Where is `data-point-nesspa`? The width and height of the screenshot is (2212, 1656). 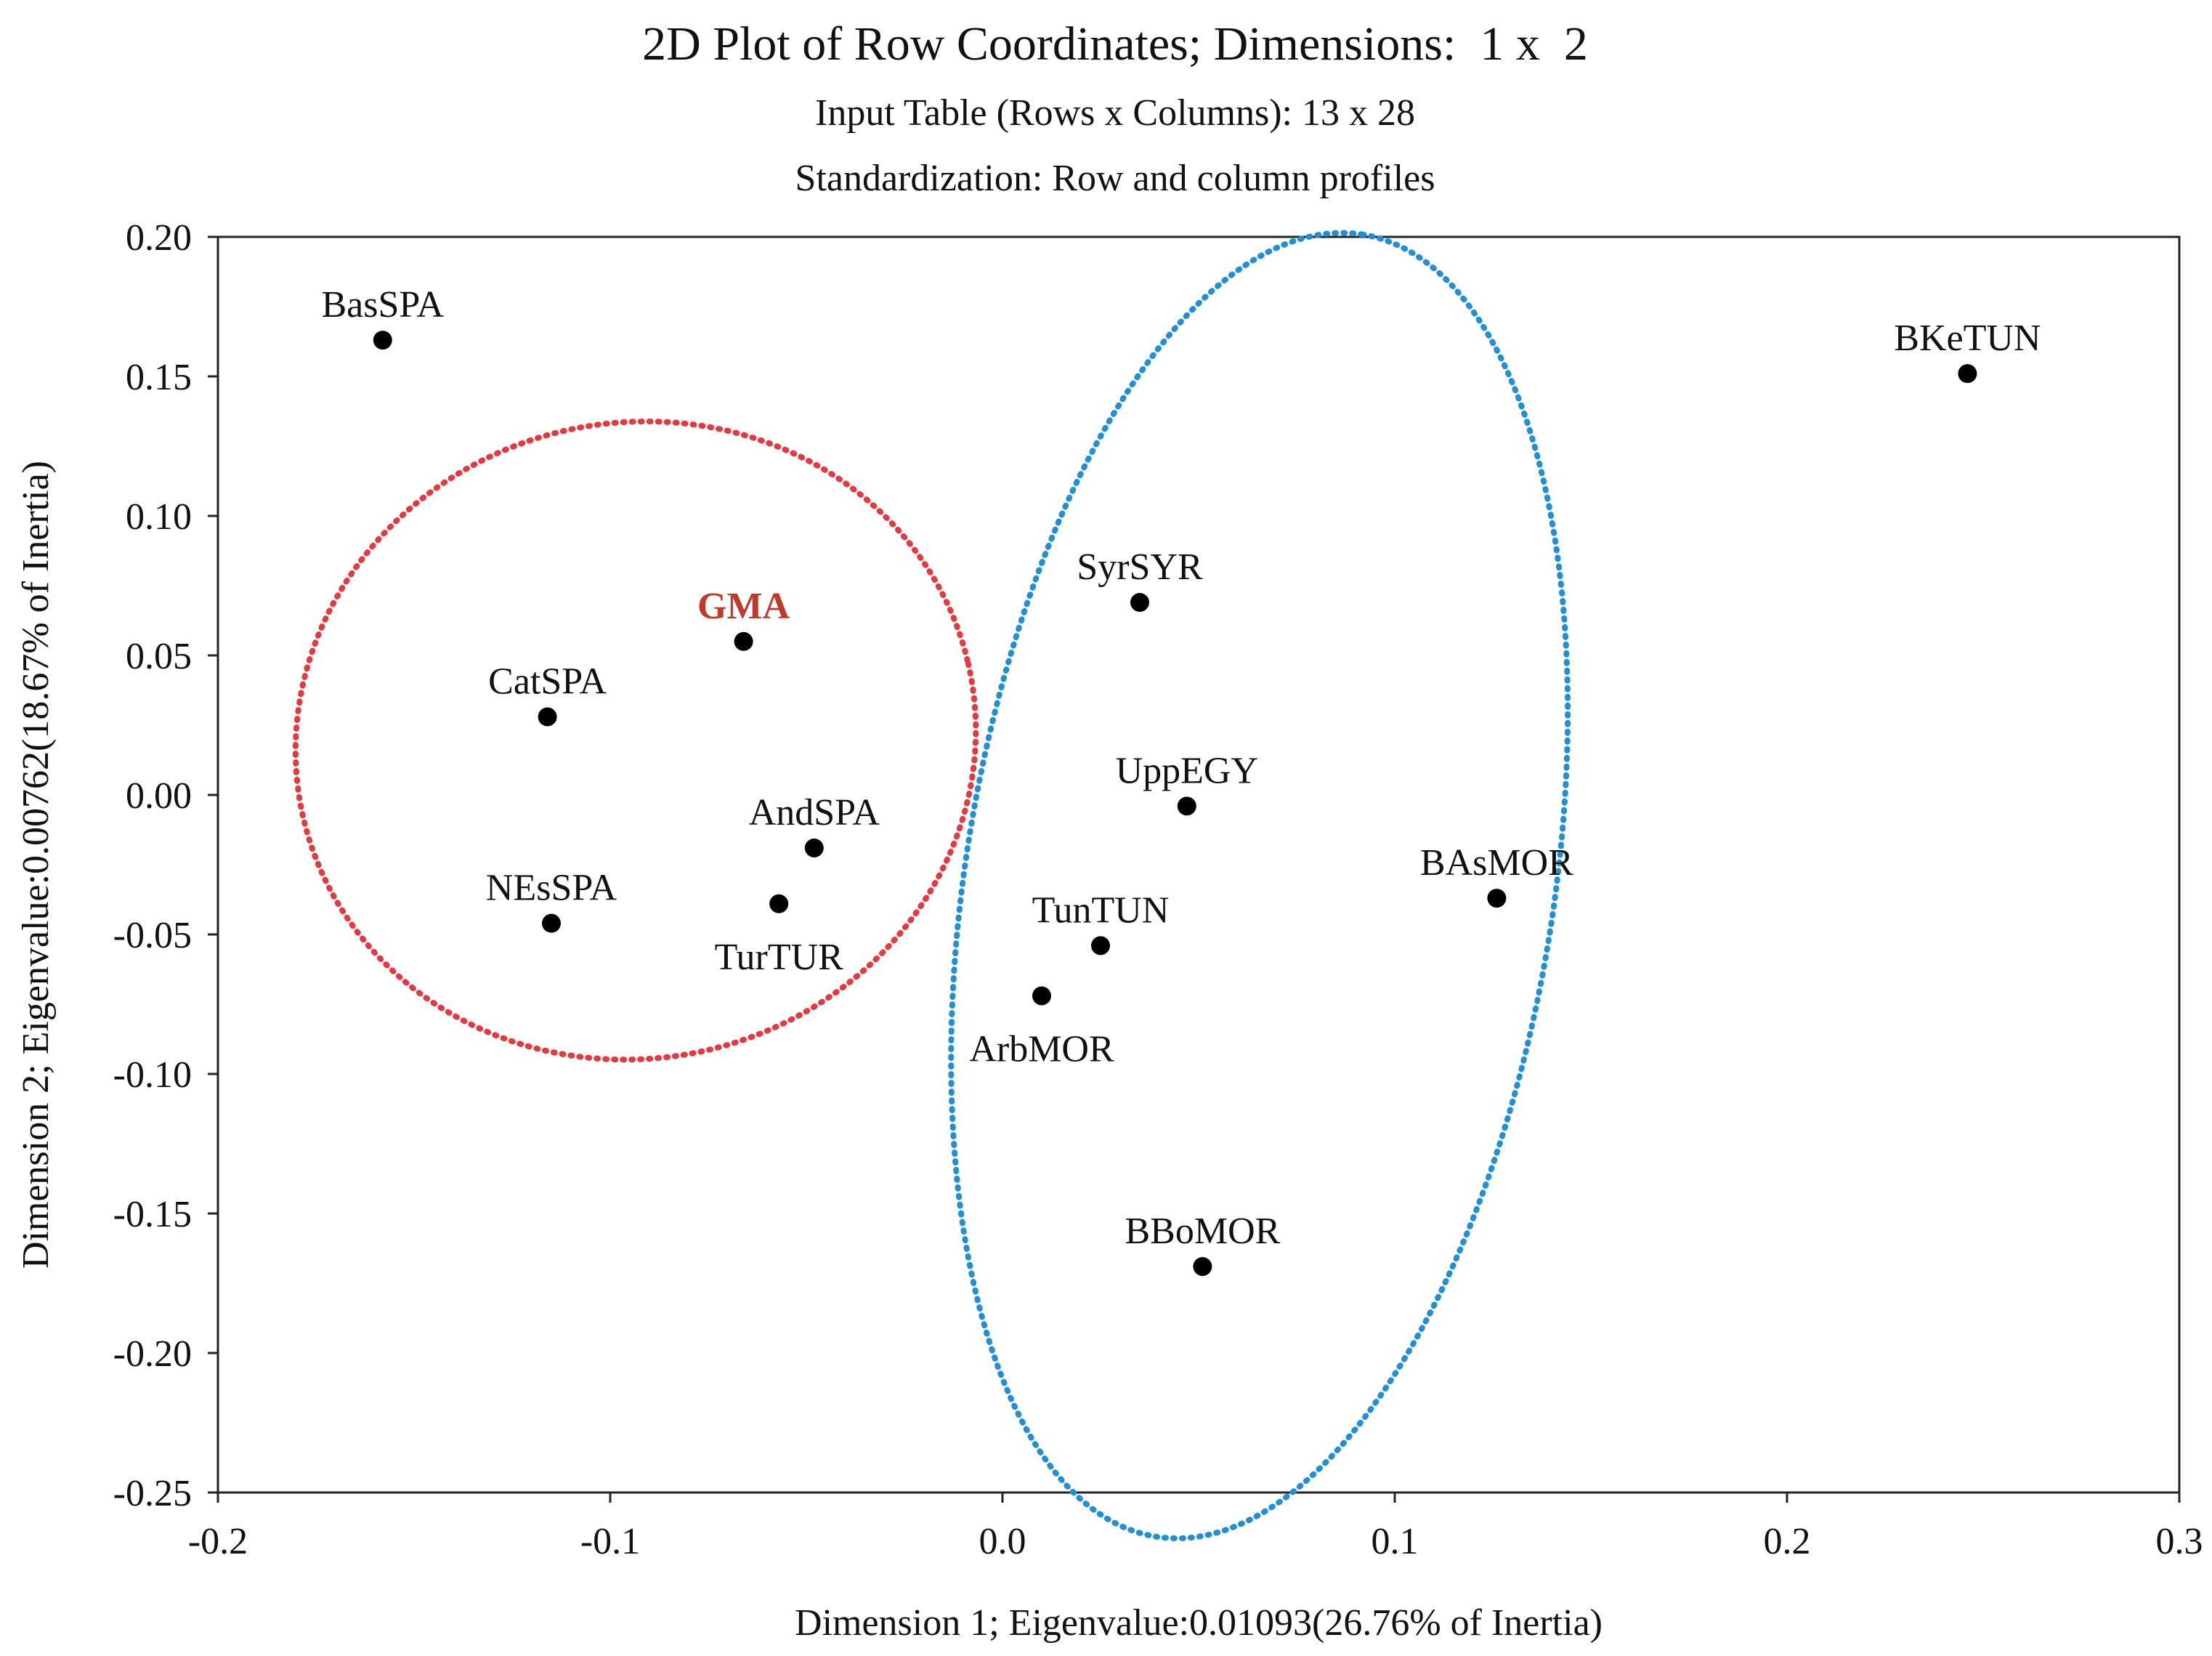
data-point-nesspa is located at coordinates (551, 923).